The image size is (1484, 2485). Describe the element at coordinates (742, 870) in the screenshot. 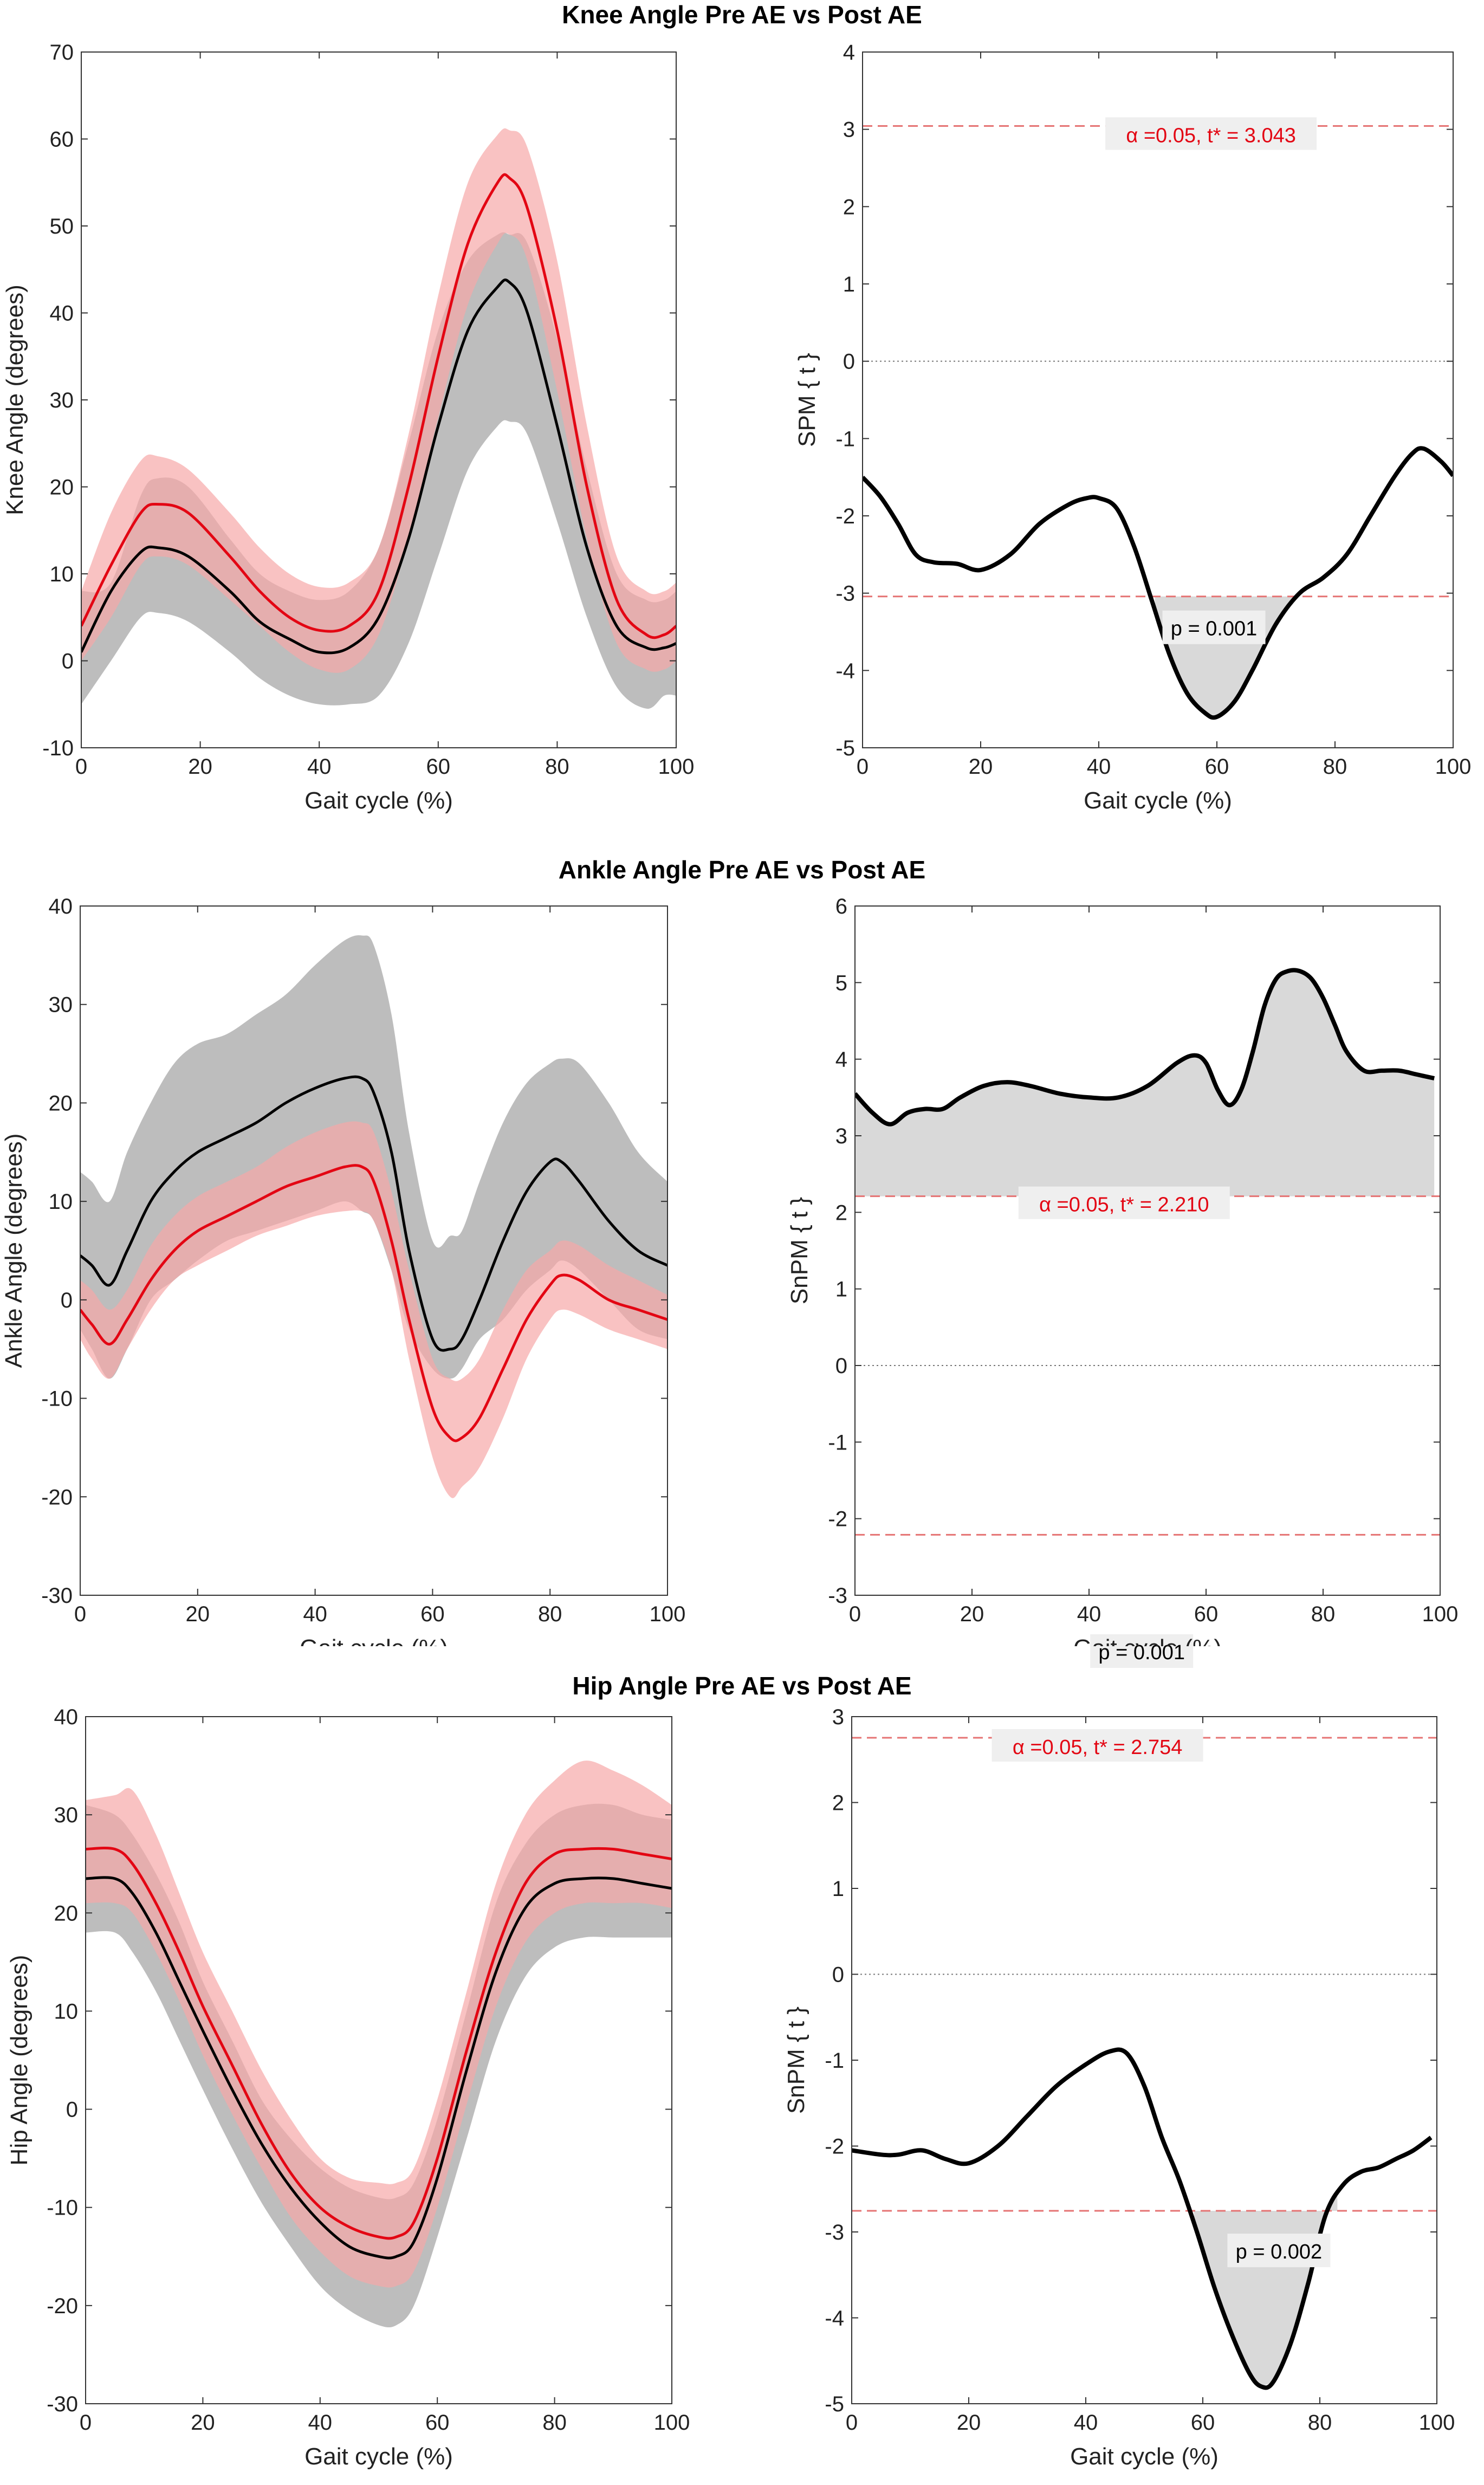

I see `ankle-panel-title: Ankle Angle Pre AE vs Post AE` at that location.